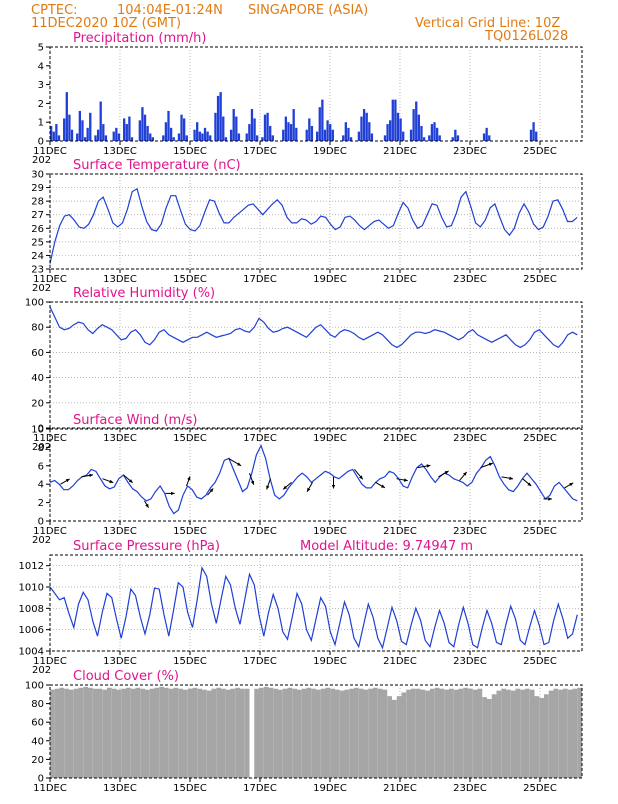  Describe the element at coordinates (31, 652) in the screenshot. I see `y-tick-label: 1004` at that location.